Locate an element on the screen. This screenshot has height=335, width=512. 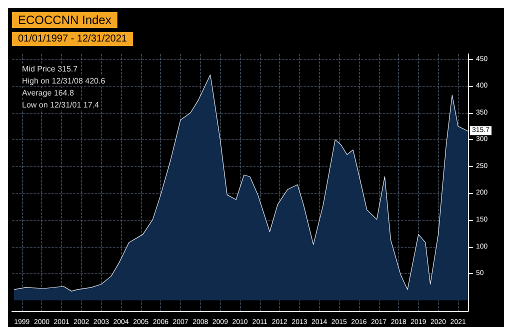
annotation: Average 164.8 is located at coordinates (48, 93).